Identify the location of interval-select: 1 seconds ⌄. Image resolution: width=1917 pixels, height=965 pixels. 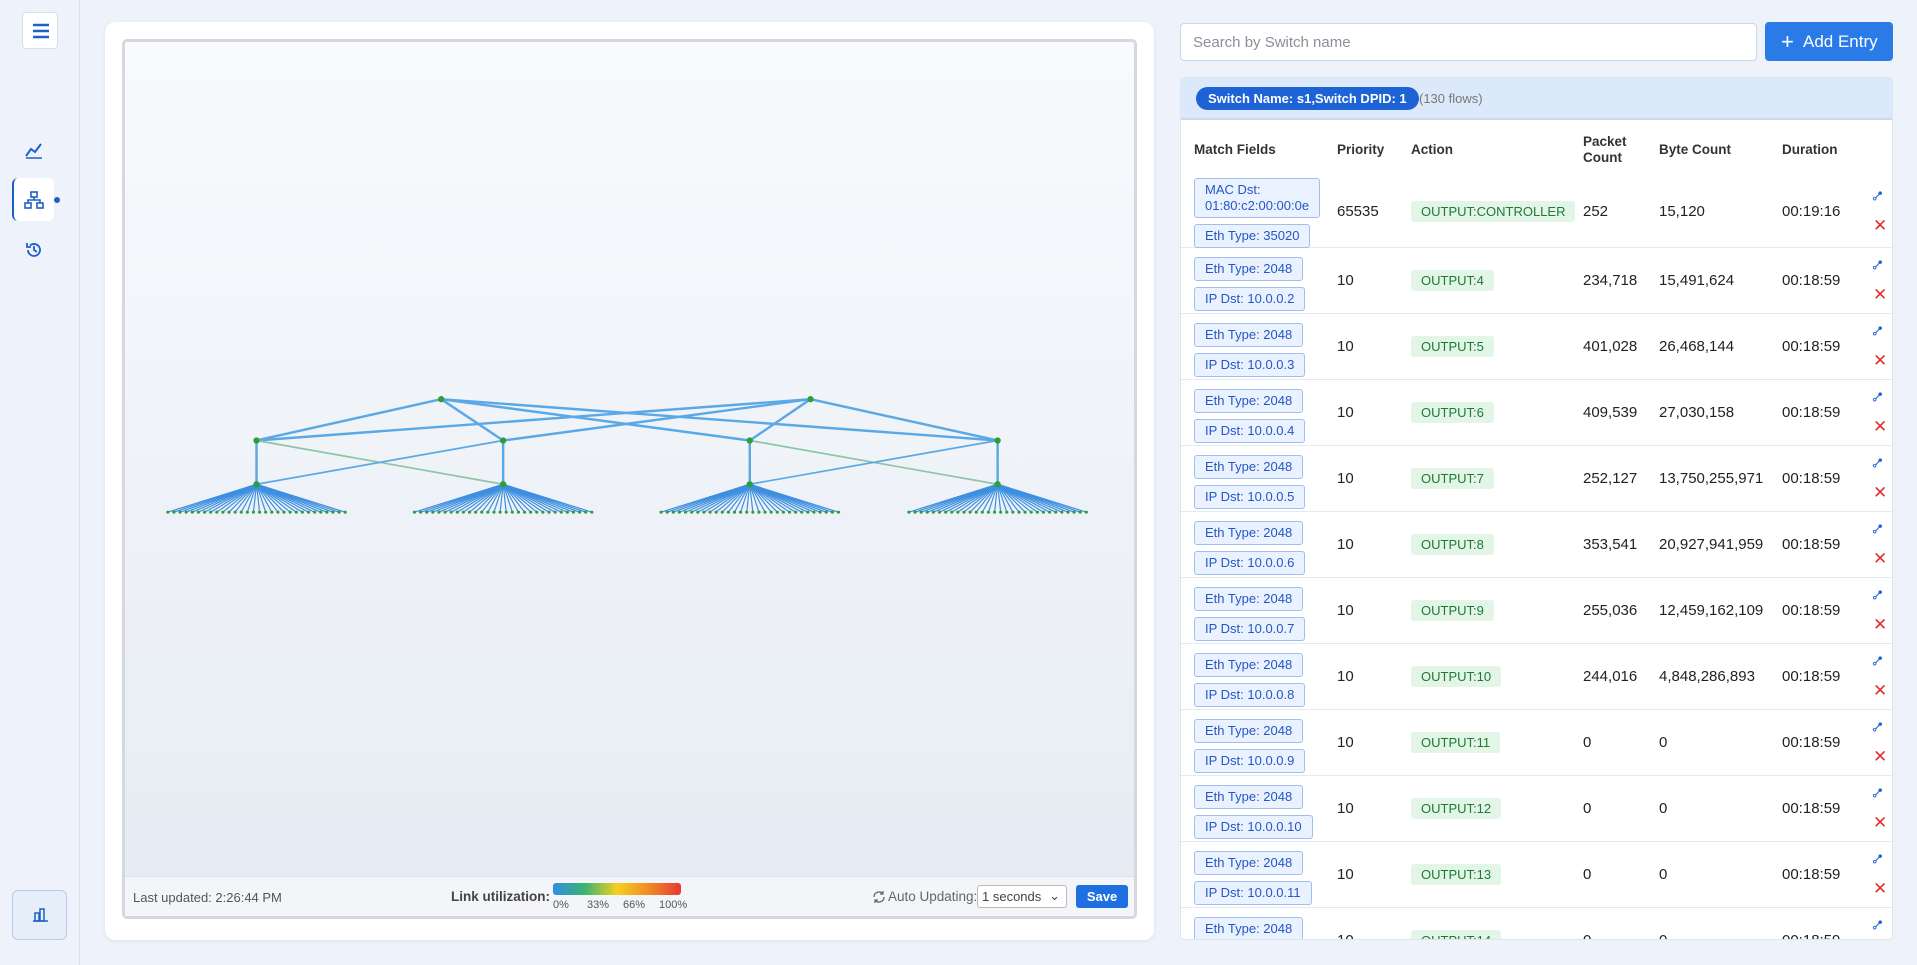
(1022, 896).